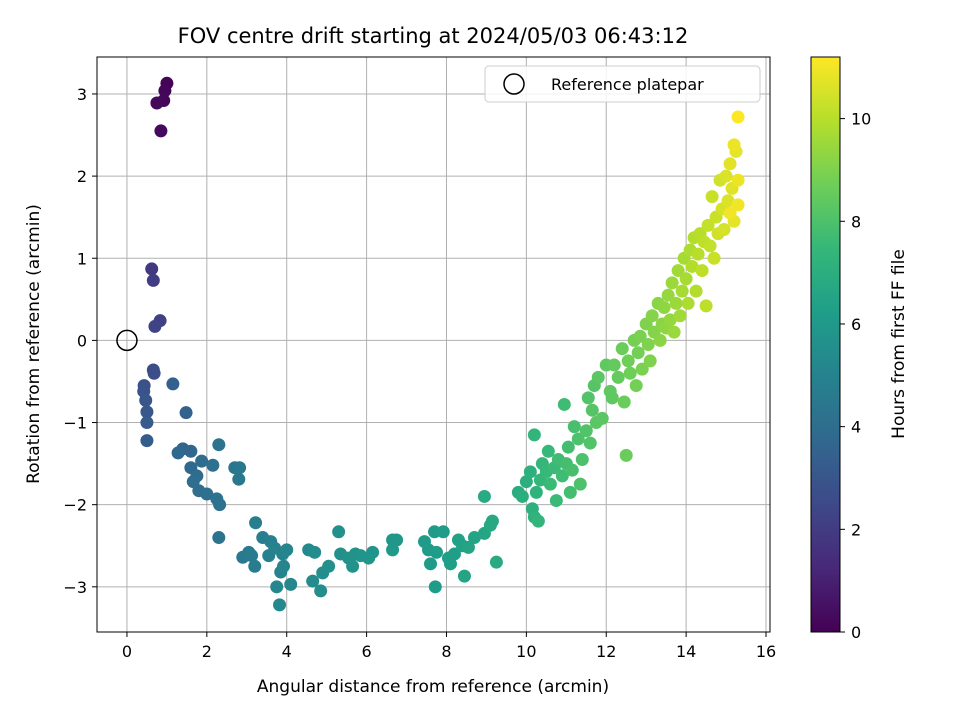 Image resolution: width=960 pixels, height=720 pixels. Describe the element at coordinates (34, 344) in the screenshot. I see `y-axis-label: Rotation from reference (arcmin)` at that location.